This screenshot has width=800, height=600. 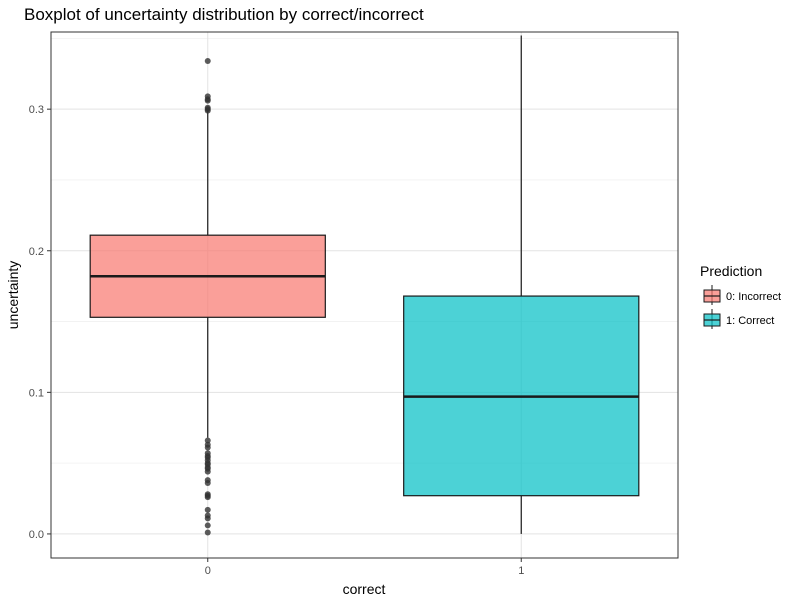 What do you see at coordinates (36, 252) in the screenshot?
I see `y-tick-label: 0.2` at bounding box center [36, 252].